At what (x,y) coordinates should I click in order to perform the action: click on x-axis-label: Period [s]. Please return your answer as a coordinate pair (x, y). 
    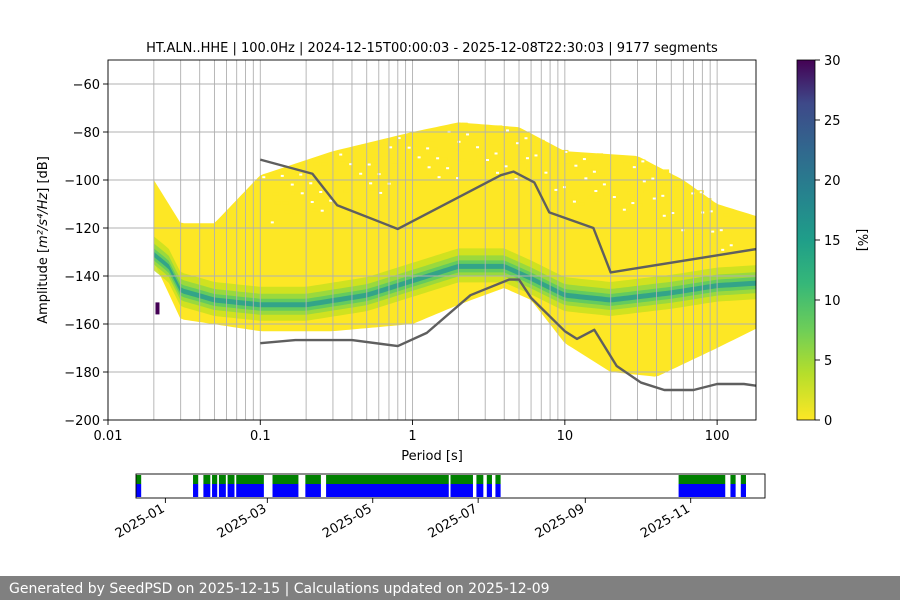
    Looking at the image, I should click on (432, 456).